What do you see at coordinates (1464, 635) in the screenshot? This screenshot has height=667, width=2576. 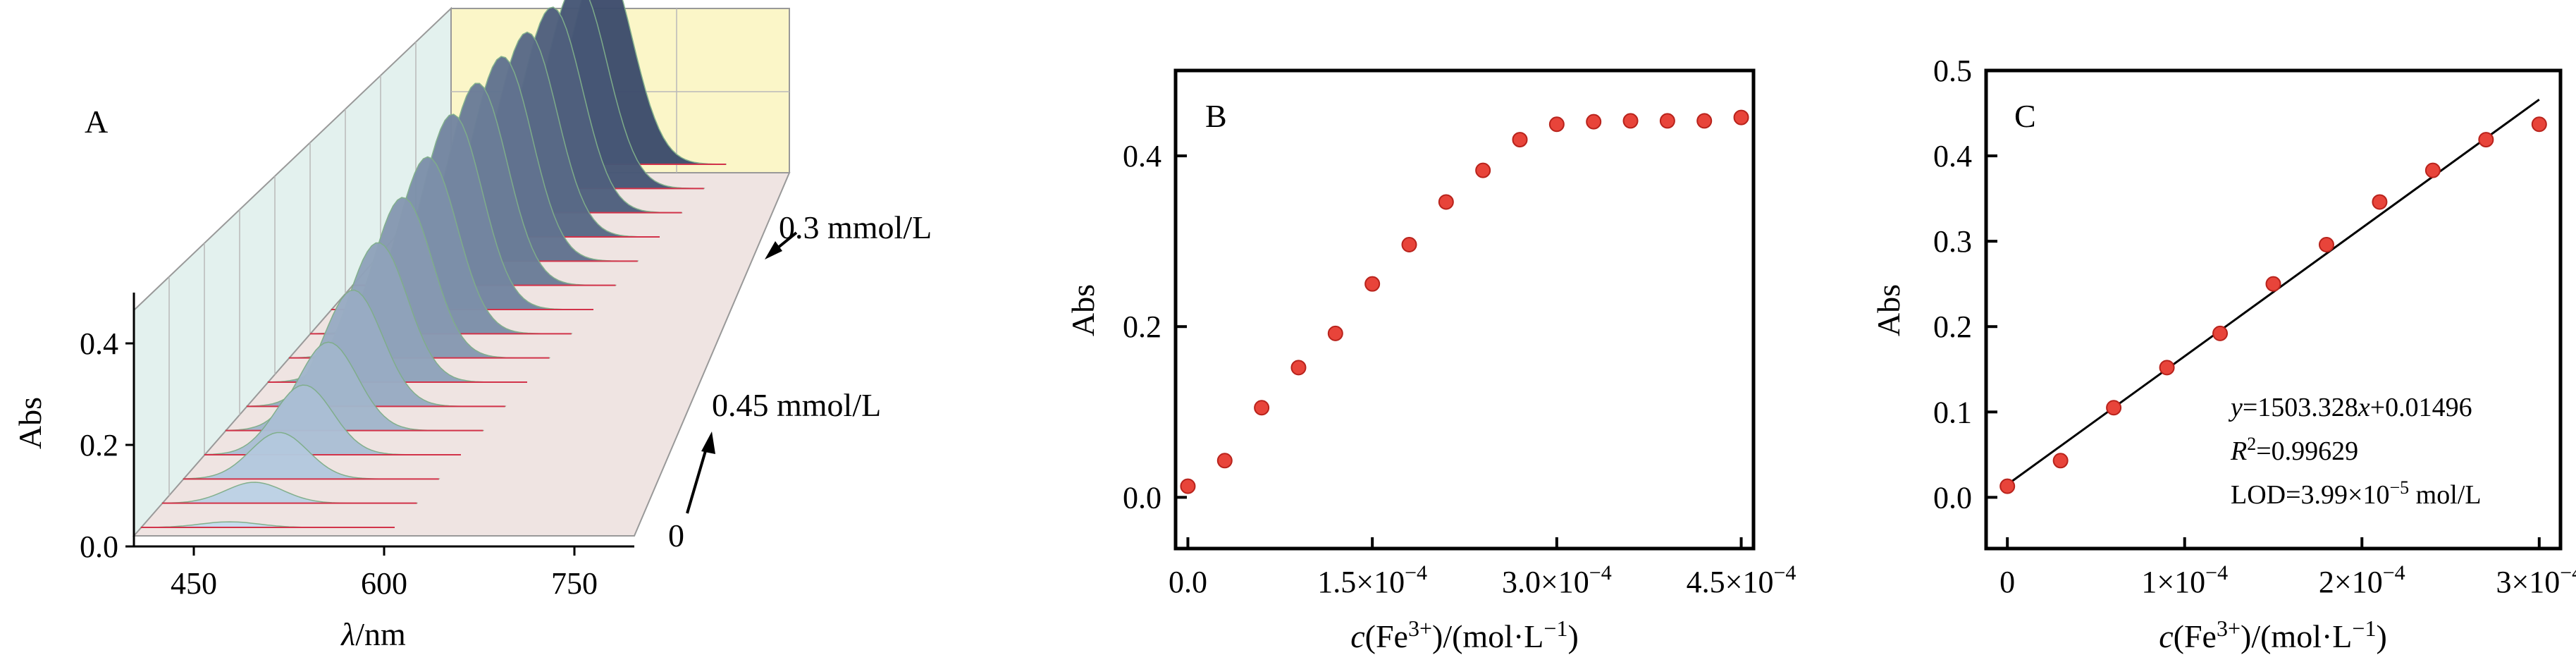 I see `panel-b-x-label: c(Fe3+)/(mol·L−1)` at bounding box center [1464, 635].